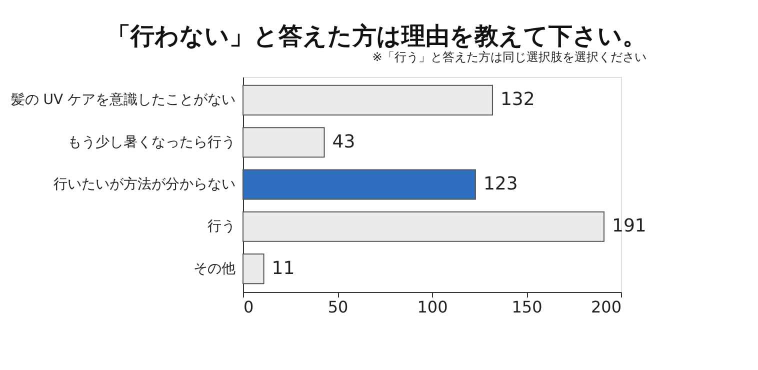 This screenshot has width=758, height=370. What do you see at coordinates (338, 307) in the screenshot?
I see `x-tick-label: 50` at bounding box center [338, 307].